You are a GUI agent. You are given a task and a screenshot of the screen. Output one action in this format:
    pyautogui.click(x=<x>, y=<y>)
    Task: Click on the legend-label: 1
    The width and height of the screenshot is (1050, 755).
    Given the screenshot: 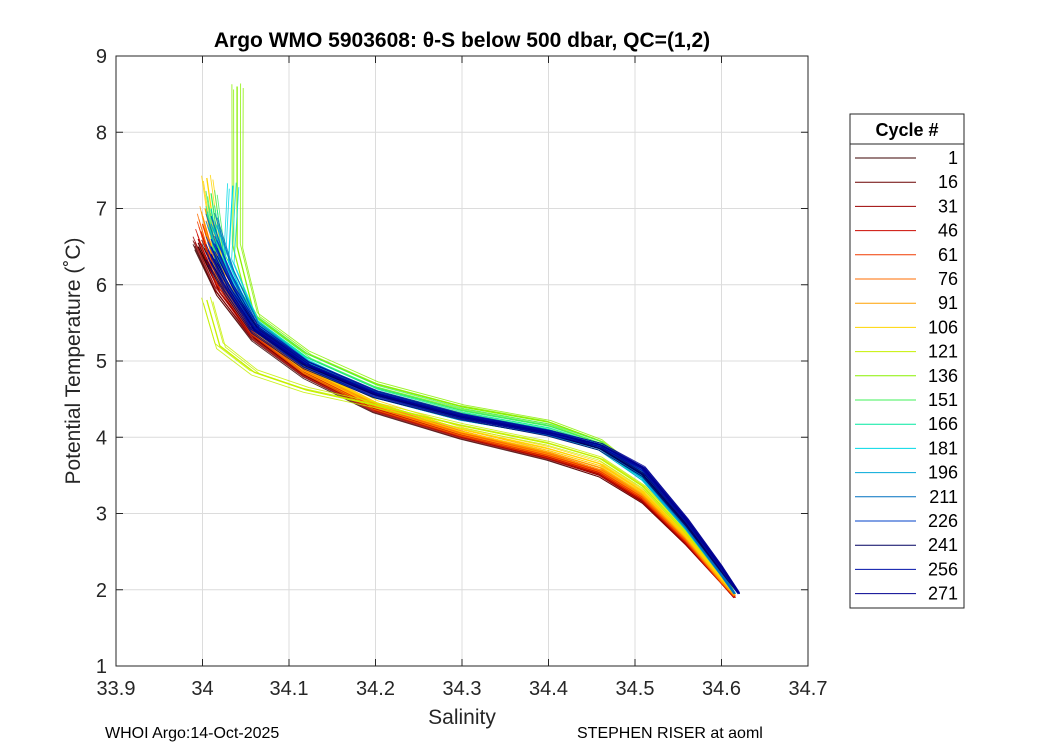 What is the action you would take?
    pyautogui.click(x=953, y=158)
    